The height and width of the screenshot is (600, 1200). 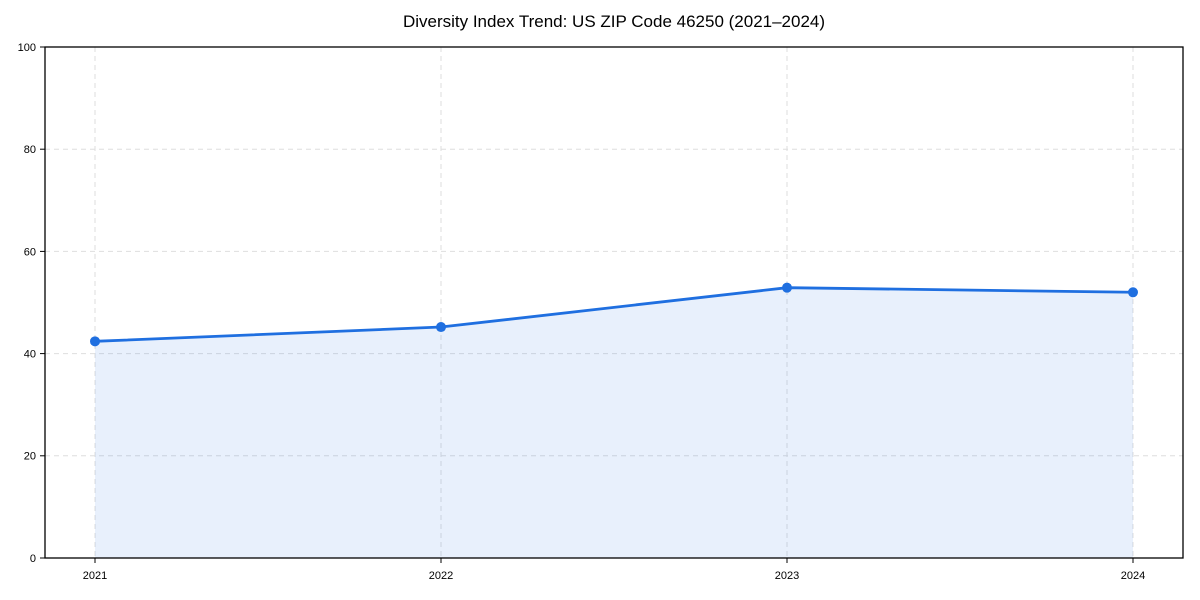 I want to click on y-tick-label: 100, so click(x=27, y=48).